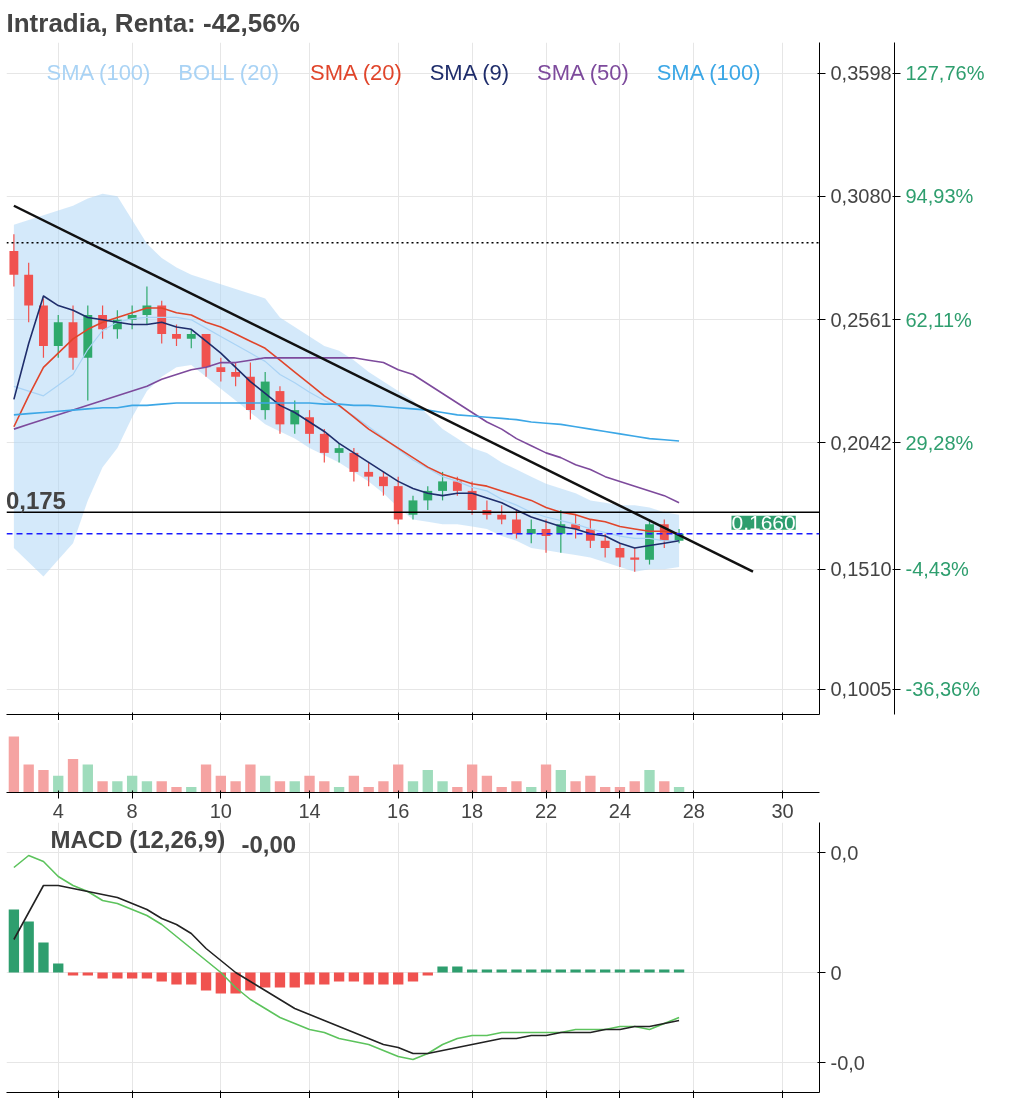 This screenshot has width=1019, height=1098. What do you see at coordinates (98, 72) in the screenshot?
I see `annotation: SMA (100)` at bounding box center [98, 72].